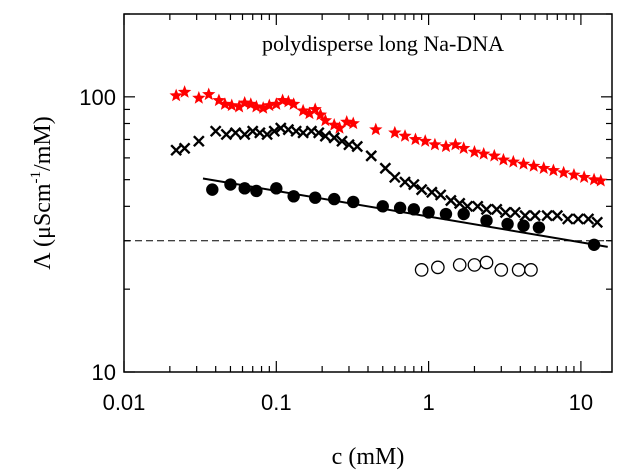 The height and width of the screenshot is (470, 624). What do you see at coordinates (368, 457) in the screenshot?
I see `x-axis-label: c (mM)` at bounding box center [368, 457].